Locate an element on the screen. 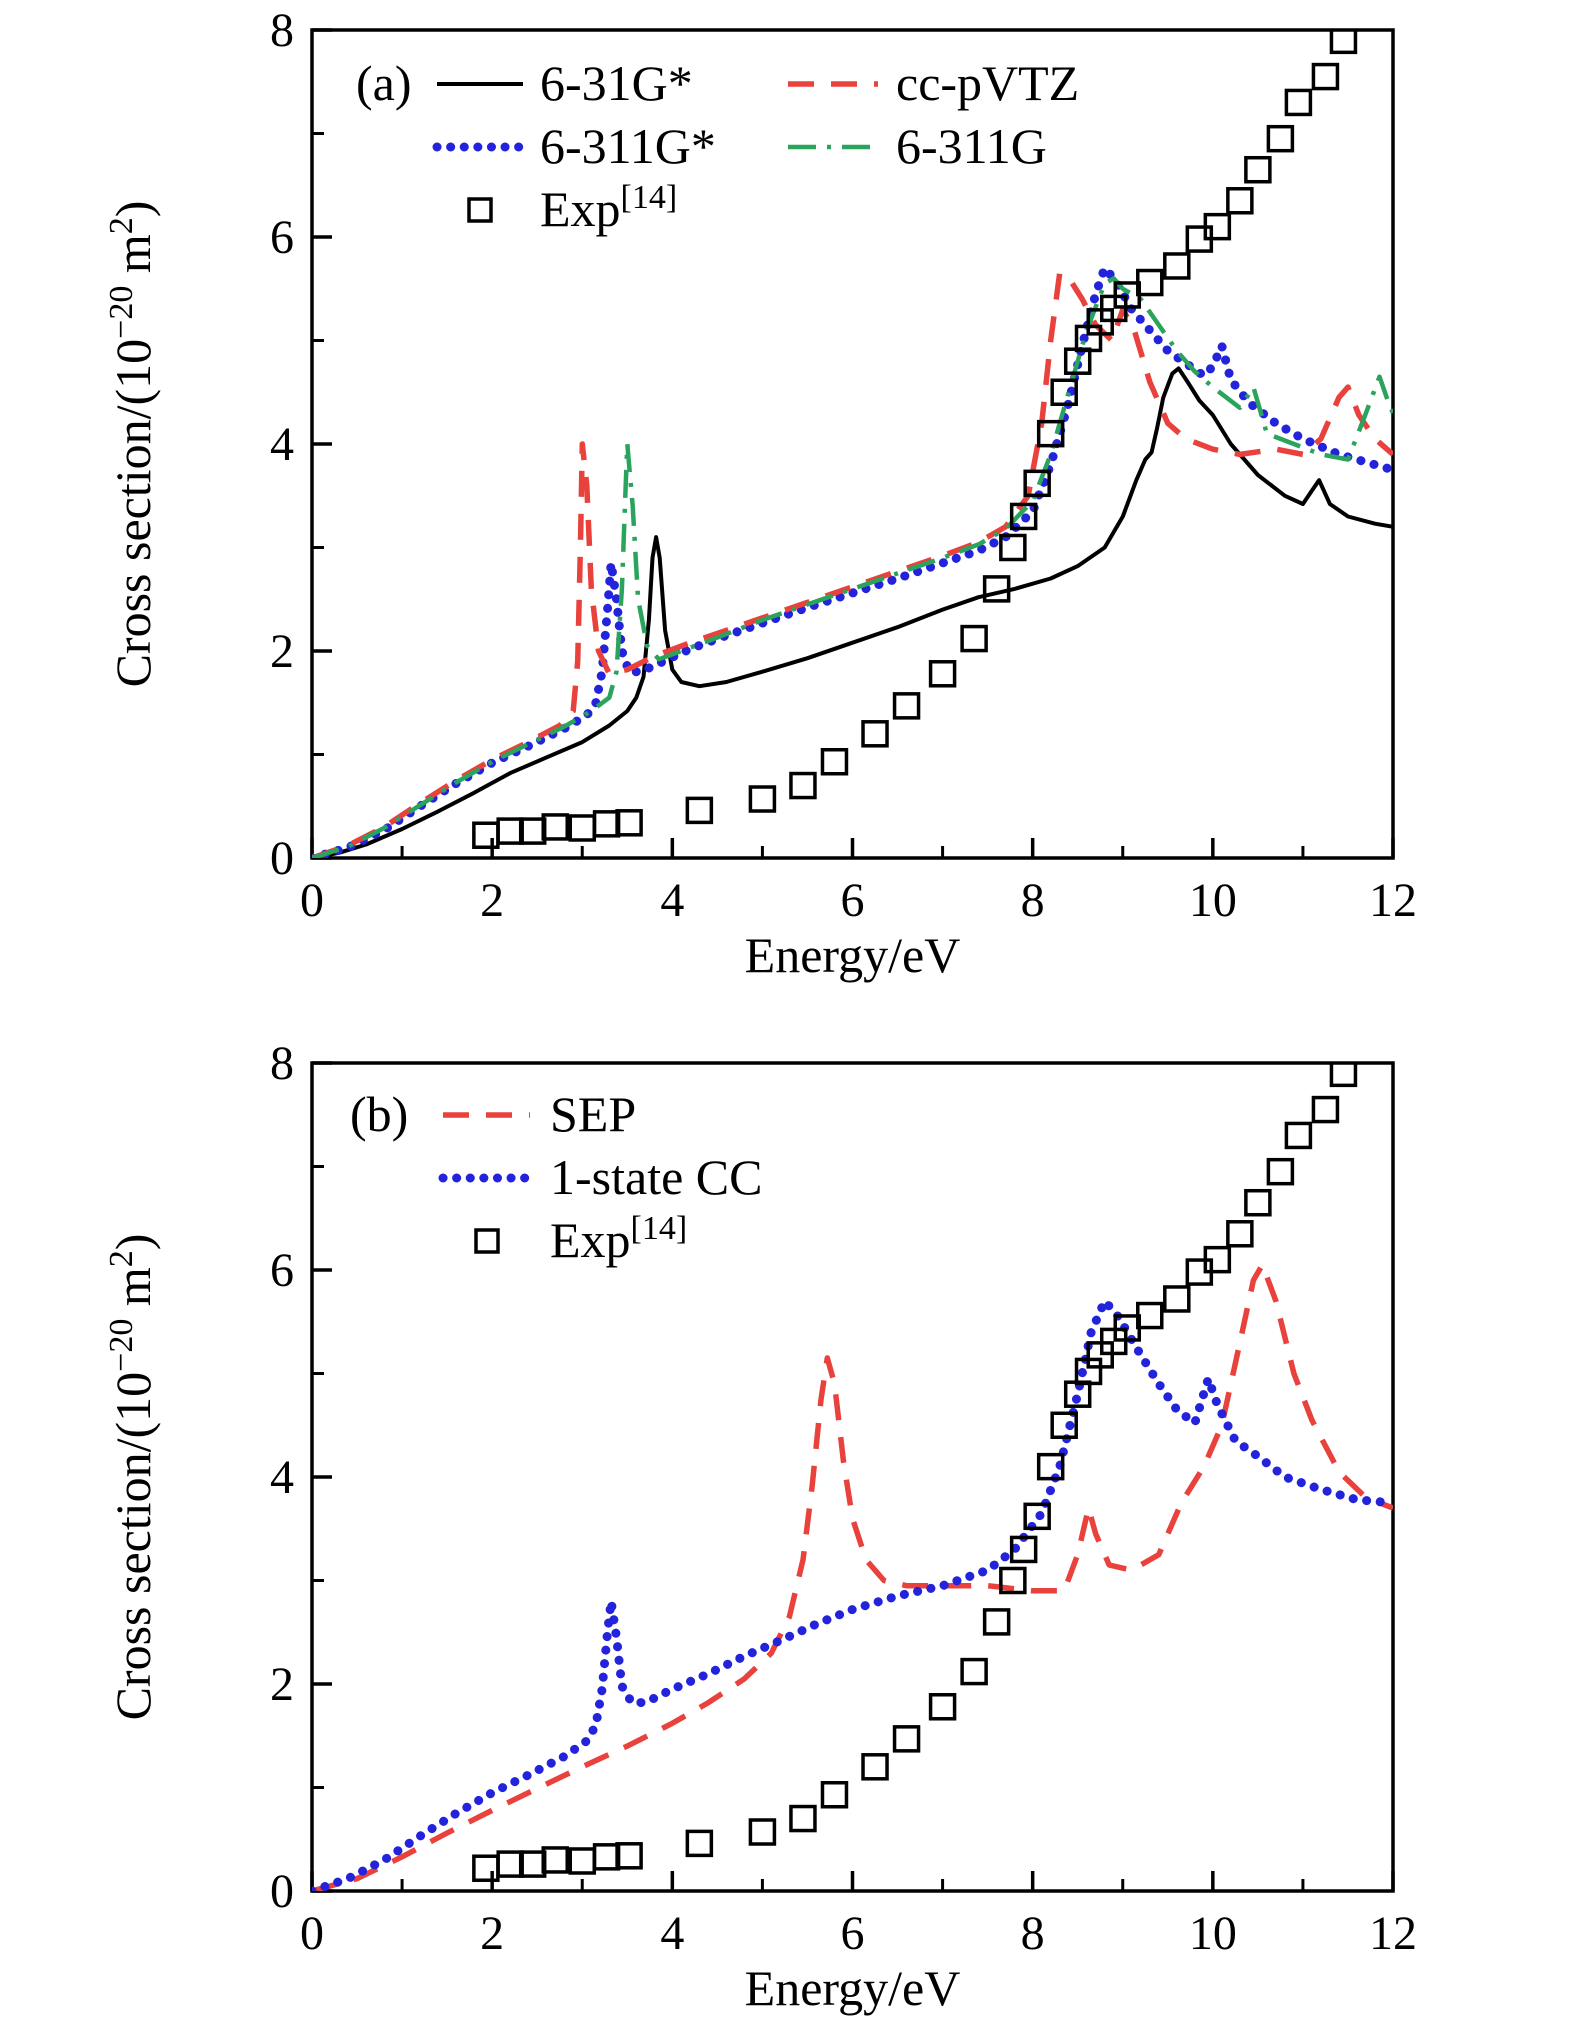  legend-item-ccpvtz: cc-pVTZ is located at coordinates (933, 83).